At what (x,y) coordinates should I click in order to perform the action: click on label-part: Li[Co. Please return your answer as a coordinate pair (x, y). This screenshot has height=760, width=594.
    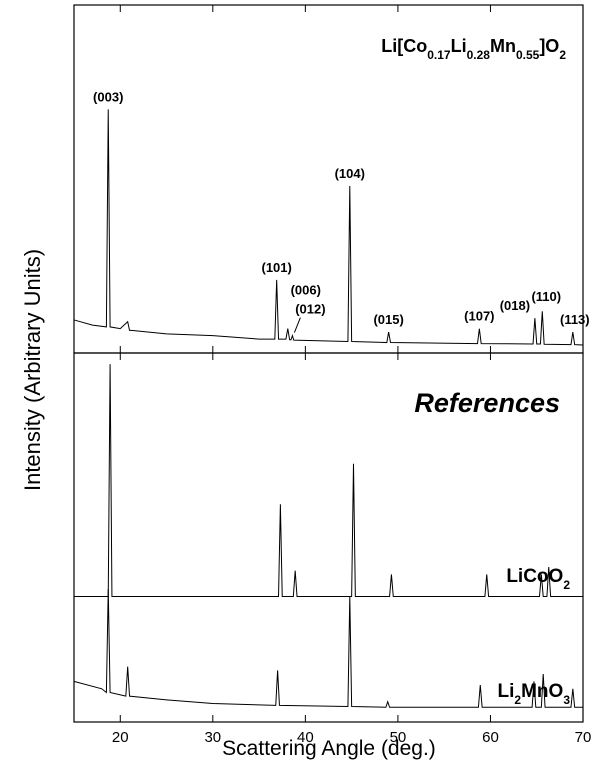
    Looking at the image, I should click on (404, 46).